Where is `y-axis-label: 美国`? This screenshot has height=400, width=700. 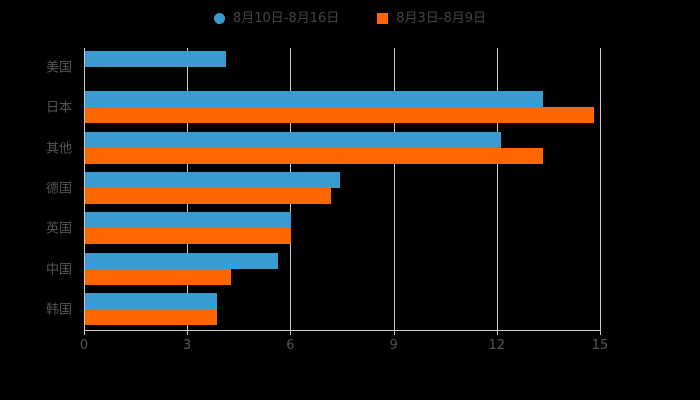 y-axis-label: 美国 is located at coordinates (58, 68).